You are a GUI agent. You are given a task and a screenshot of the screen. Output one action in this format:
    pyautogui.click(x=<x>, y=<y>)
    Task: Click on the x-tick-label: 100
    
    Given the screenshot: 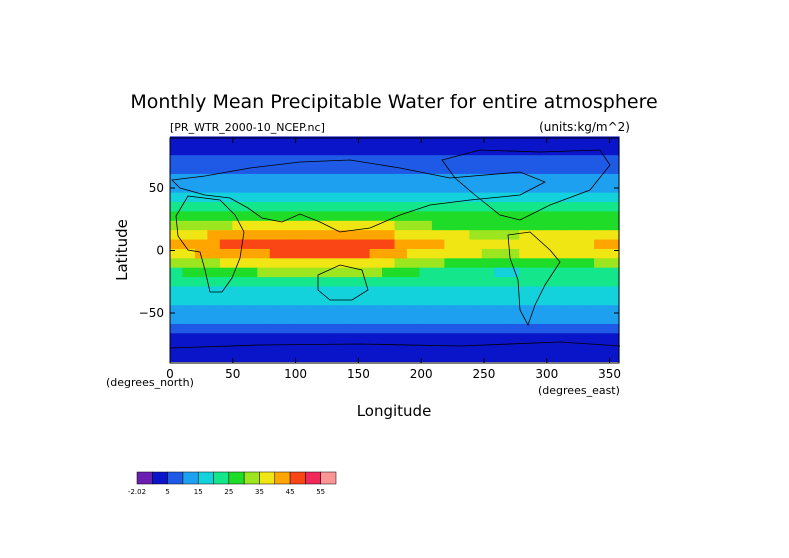 What is the action you would take?
    pyautogui.click(x=295, y=374)
    